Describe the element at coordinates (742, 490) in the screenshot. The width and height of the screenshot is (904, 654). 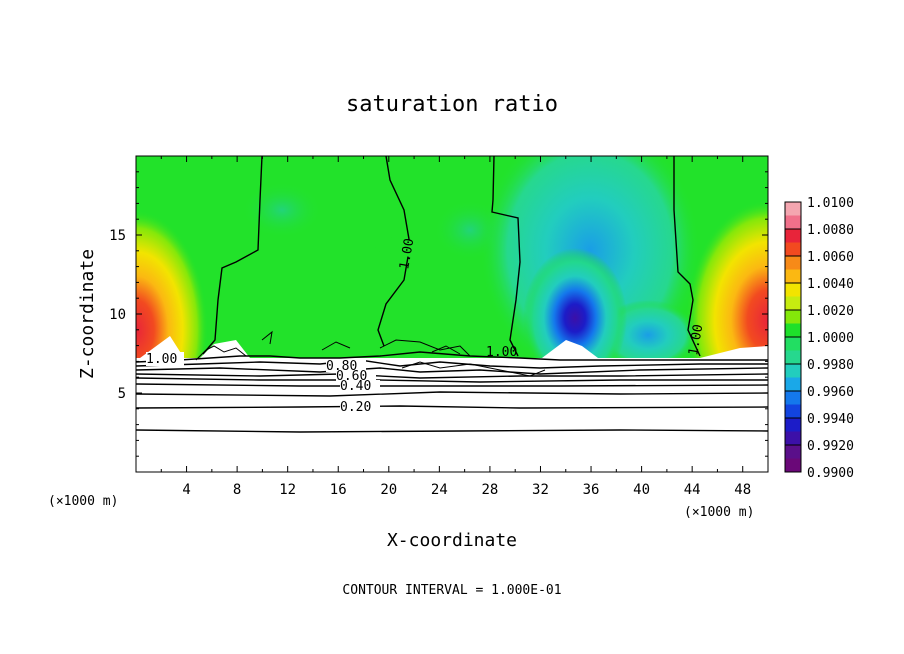
I see `x-tick-label: 48` at that location.